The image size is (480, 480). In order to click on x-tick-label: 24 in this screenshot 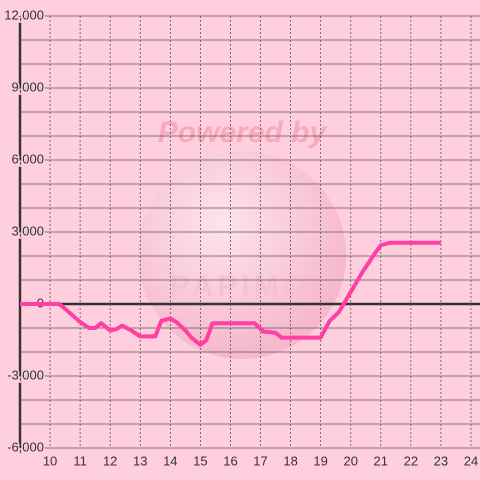, I will do `click(471, 460)`.